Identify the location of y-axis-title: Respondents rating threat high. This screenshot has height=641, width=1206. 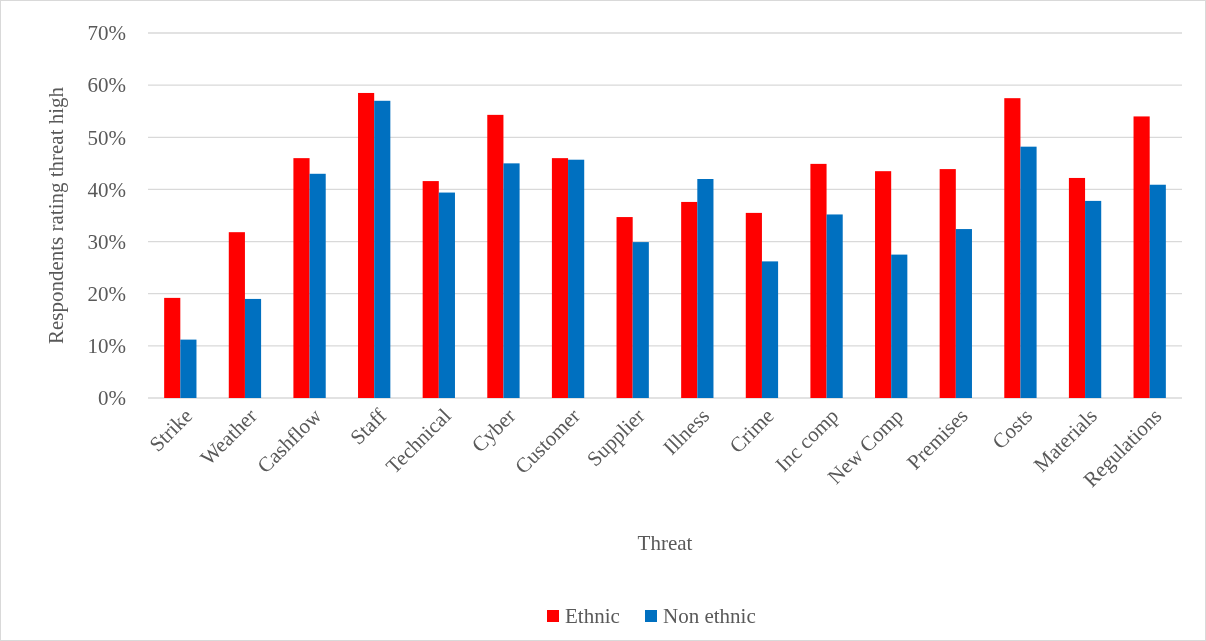
(56, 215).